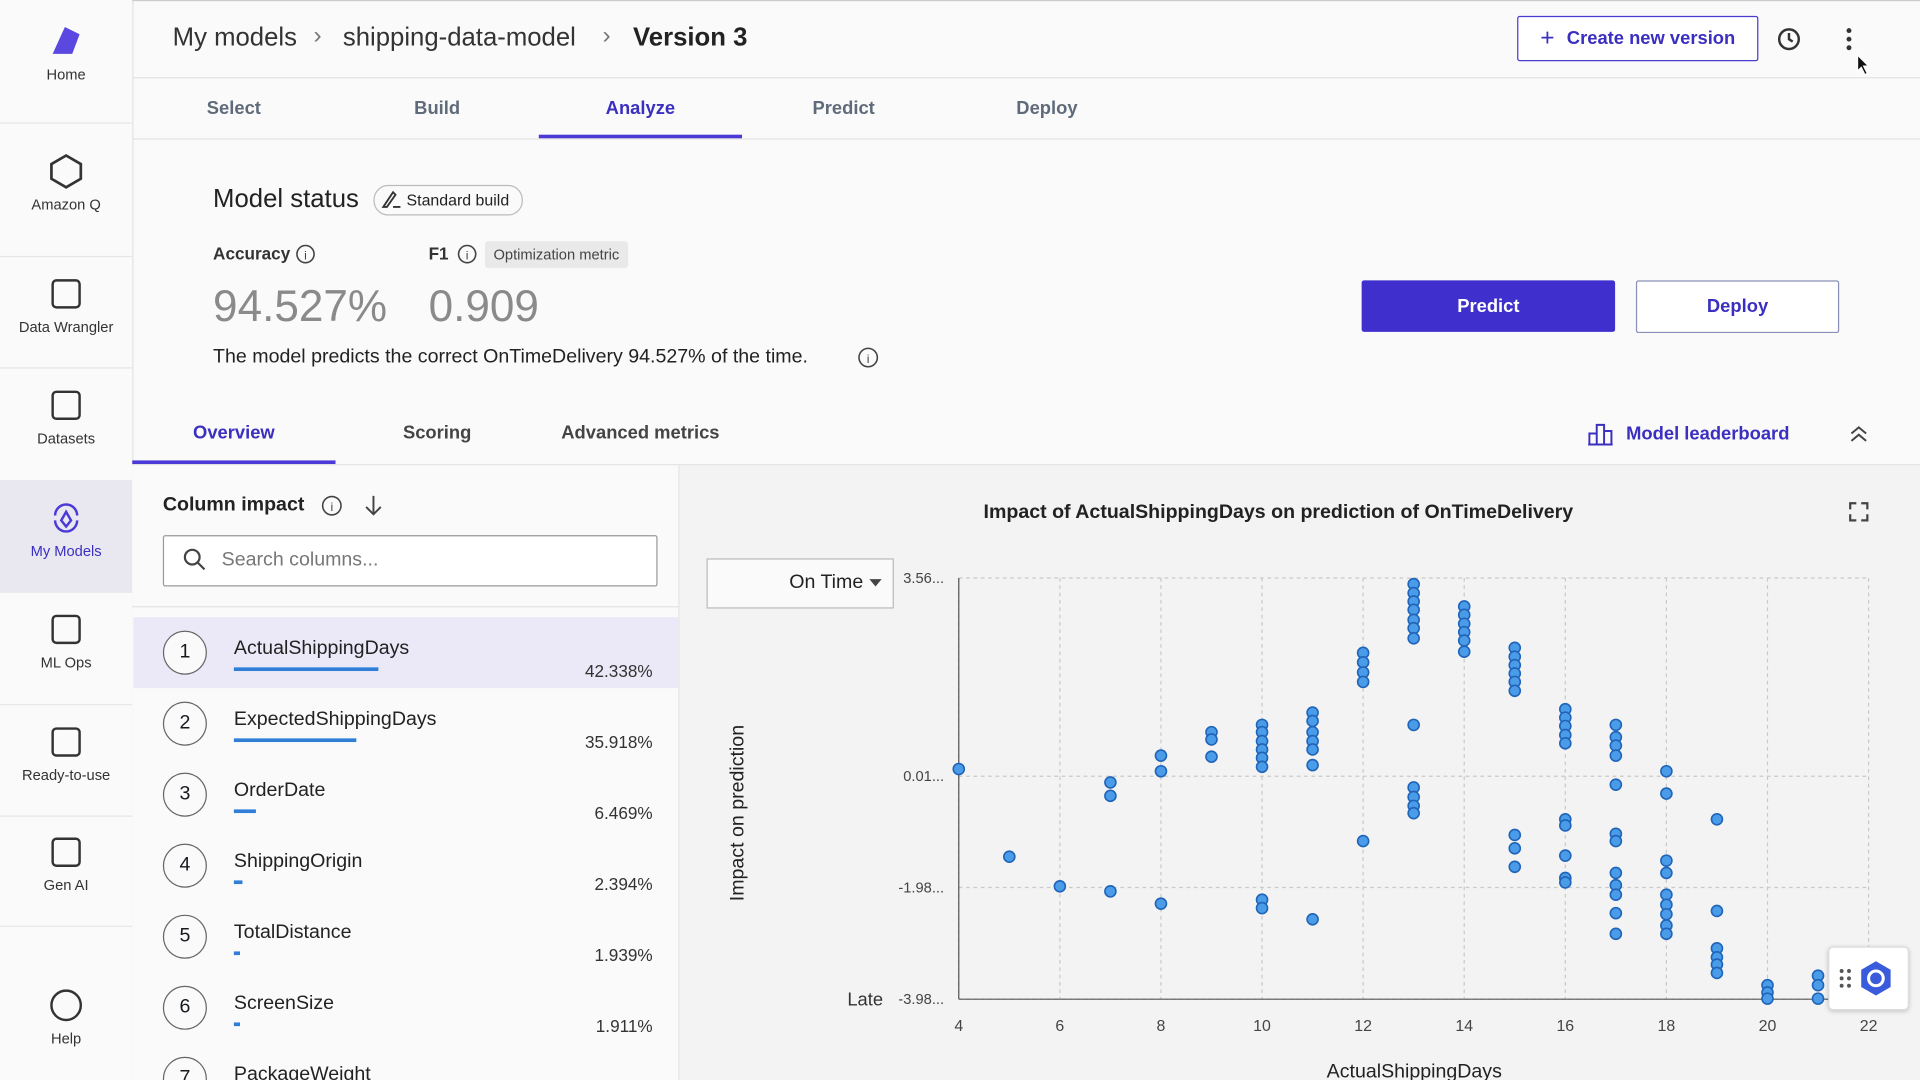  What do you see at coordinates (1708, 434) in the screenshot?
I see `leaderboard-link: Model leaderboard` at bounding box center [1708, 434].